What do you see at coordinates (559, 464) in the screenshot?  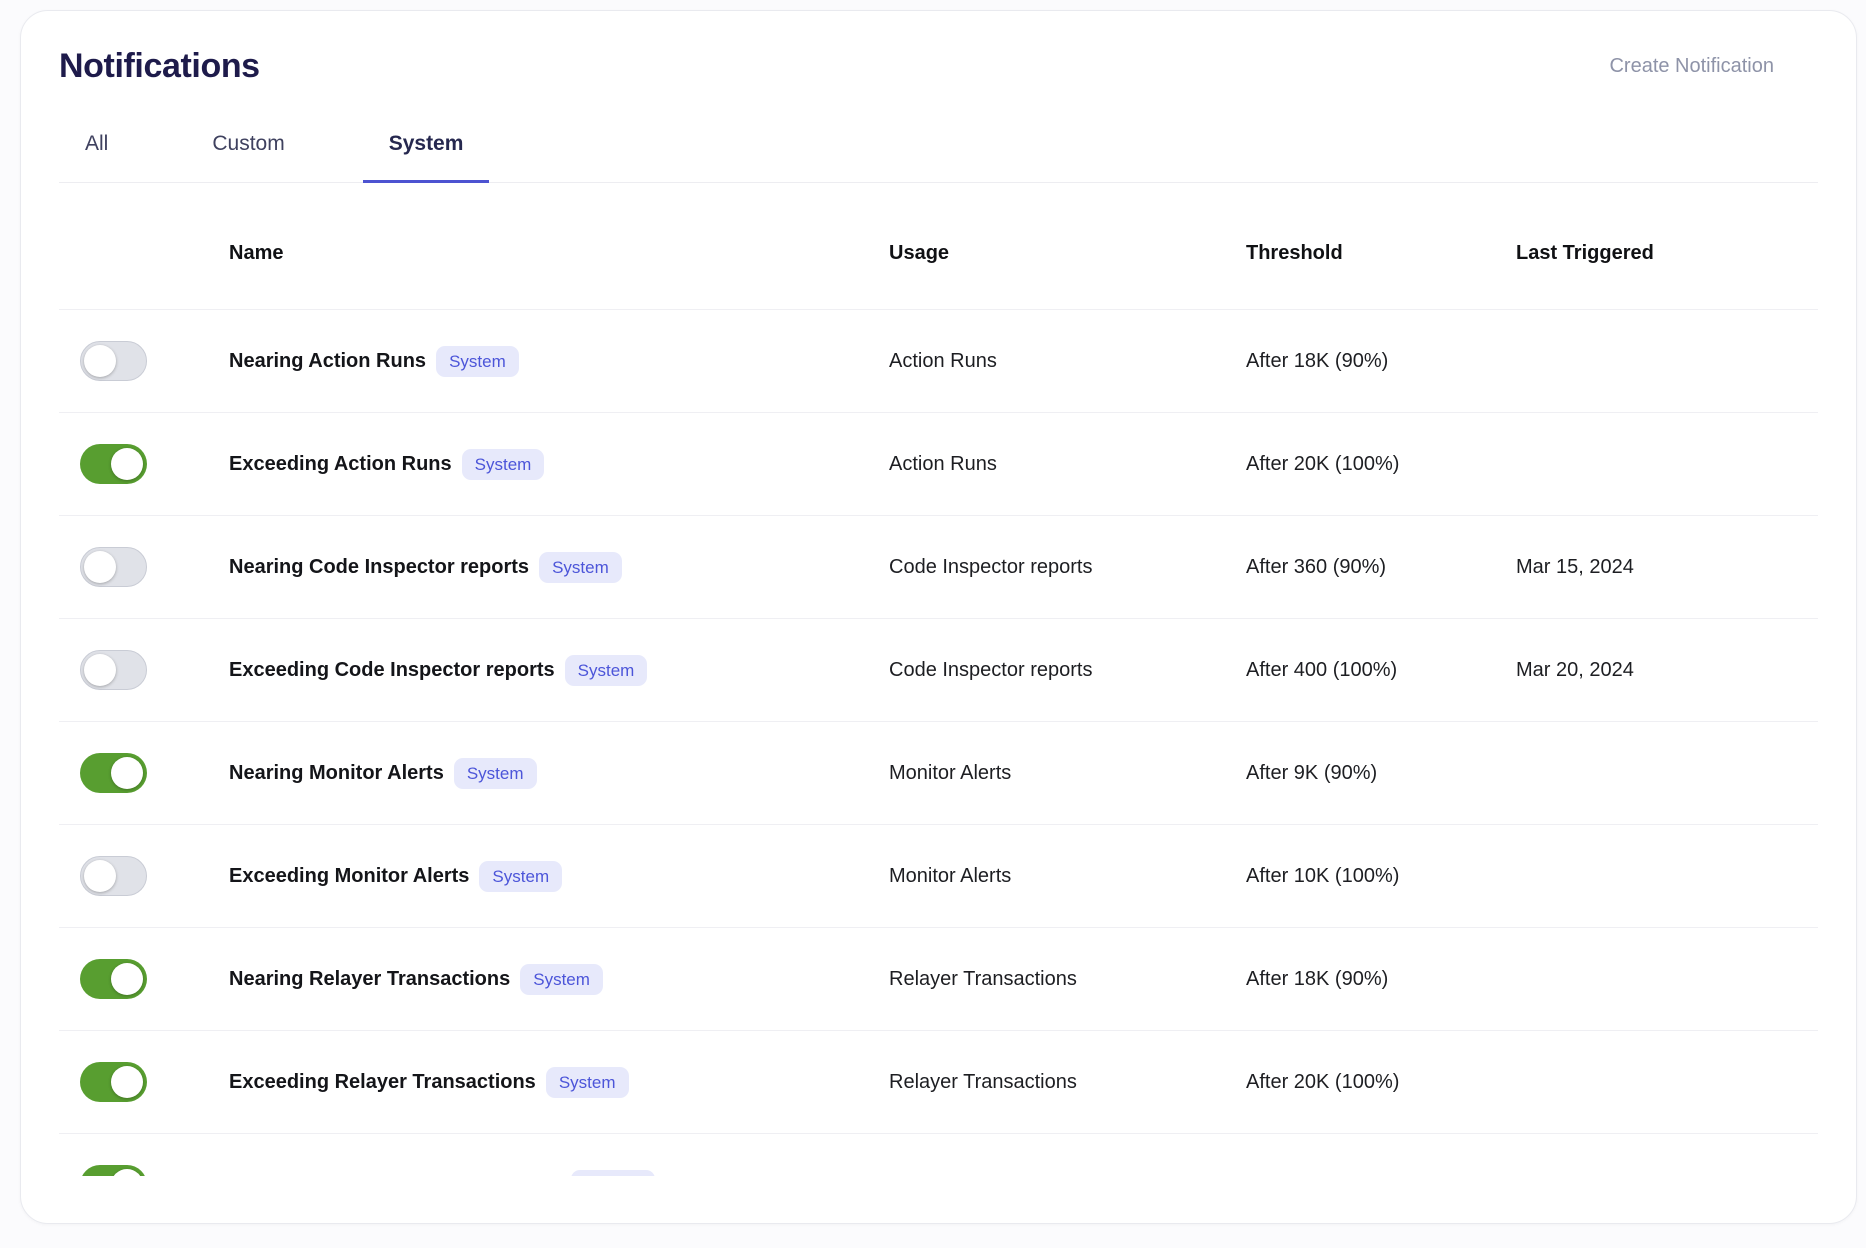 I see `name-cell: Exceeding Action Runs System` at bounding box center [559, 464].